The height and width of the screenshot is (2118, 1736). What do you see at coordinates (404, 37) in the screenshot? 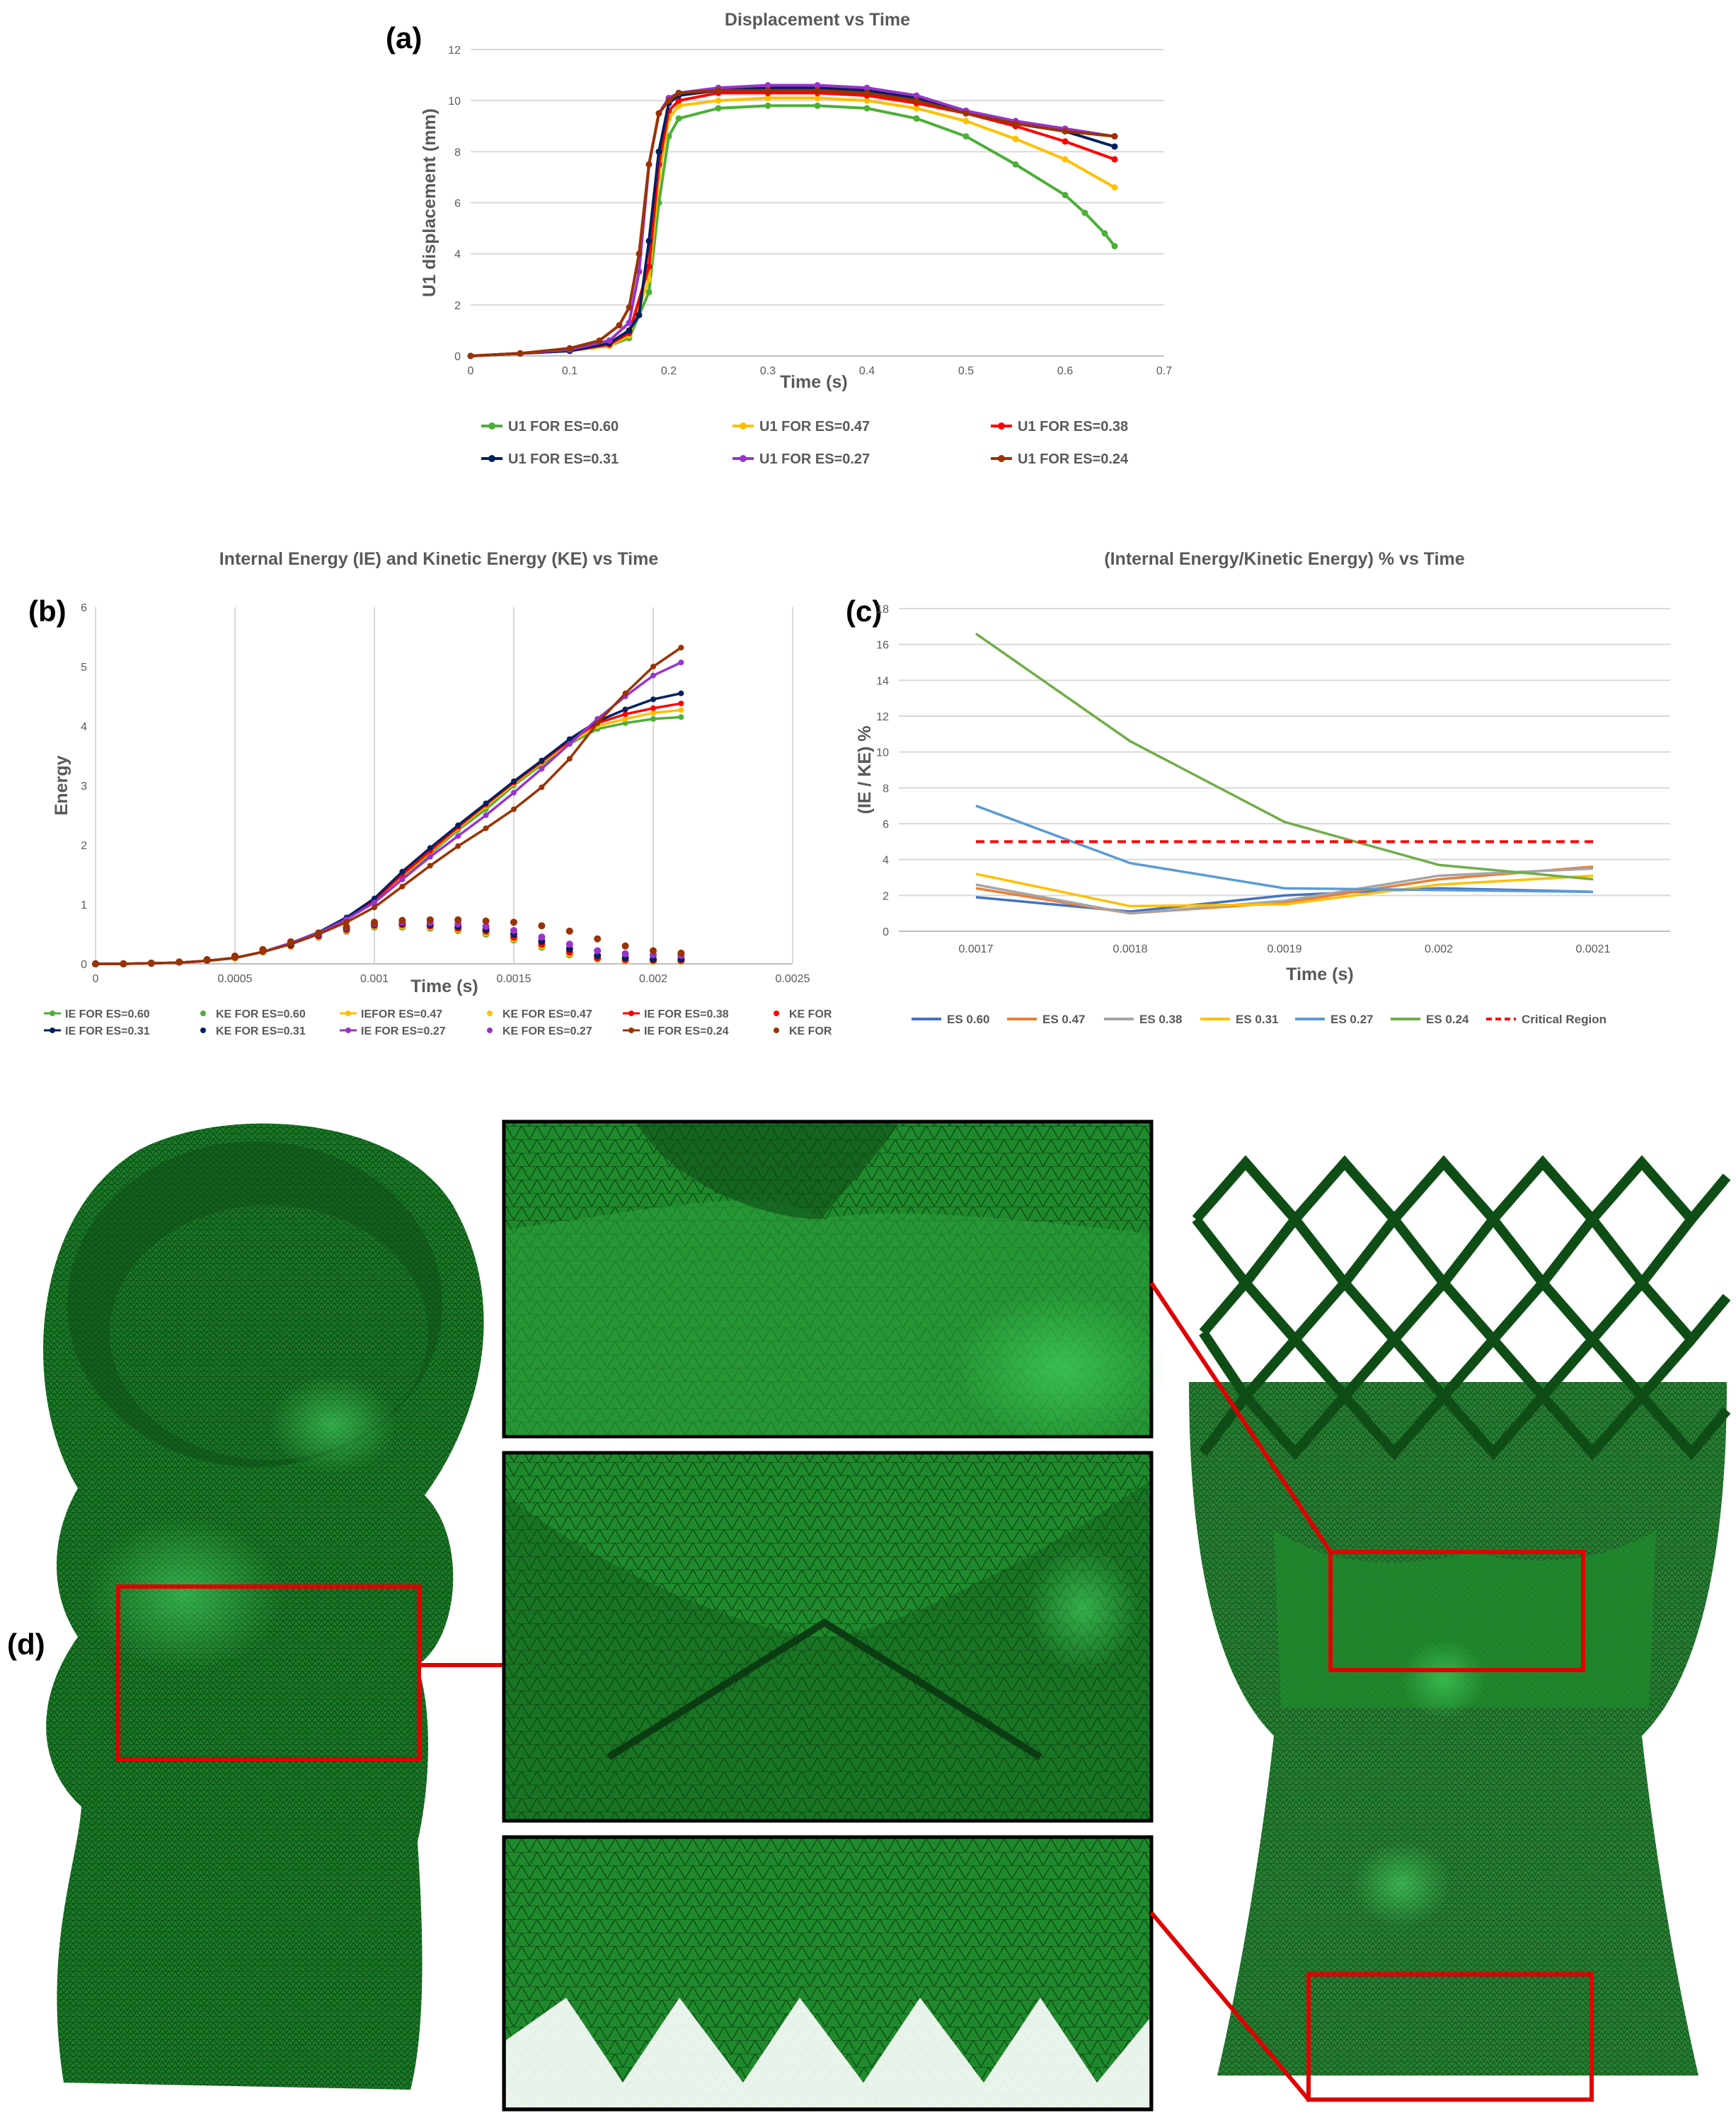
I see `panel-label-a: (a)` at bounding box center [404, 37].